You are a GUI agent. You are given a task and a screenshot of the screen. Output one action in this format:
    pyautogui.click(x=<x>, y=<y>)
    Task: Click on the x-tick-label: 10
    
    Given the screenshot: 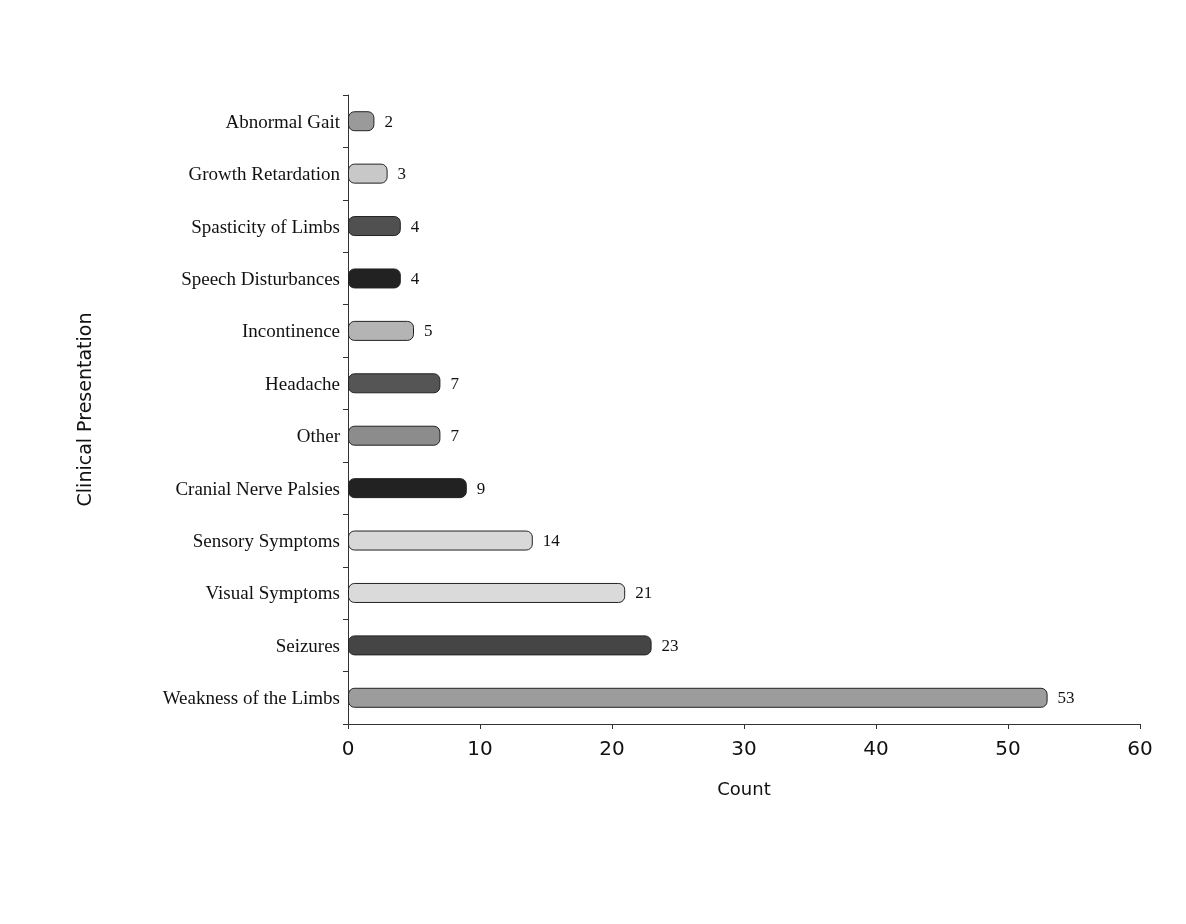 What is the action you would take?
    pyautogui.click(x=480, y=748)
    